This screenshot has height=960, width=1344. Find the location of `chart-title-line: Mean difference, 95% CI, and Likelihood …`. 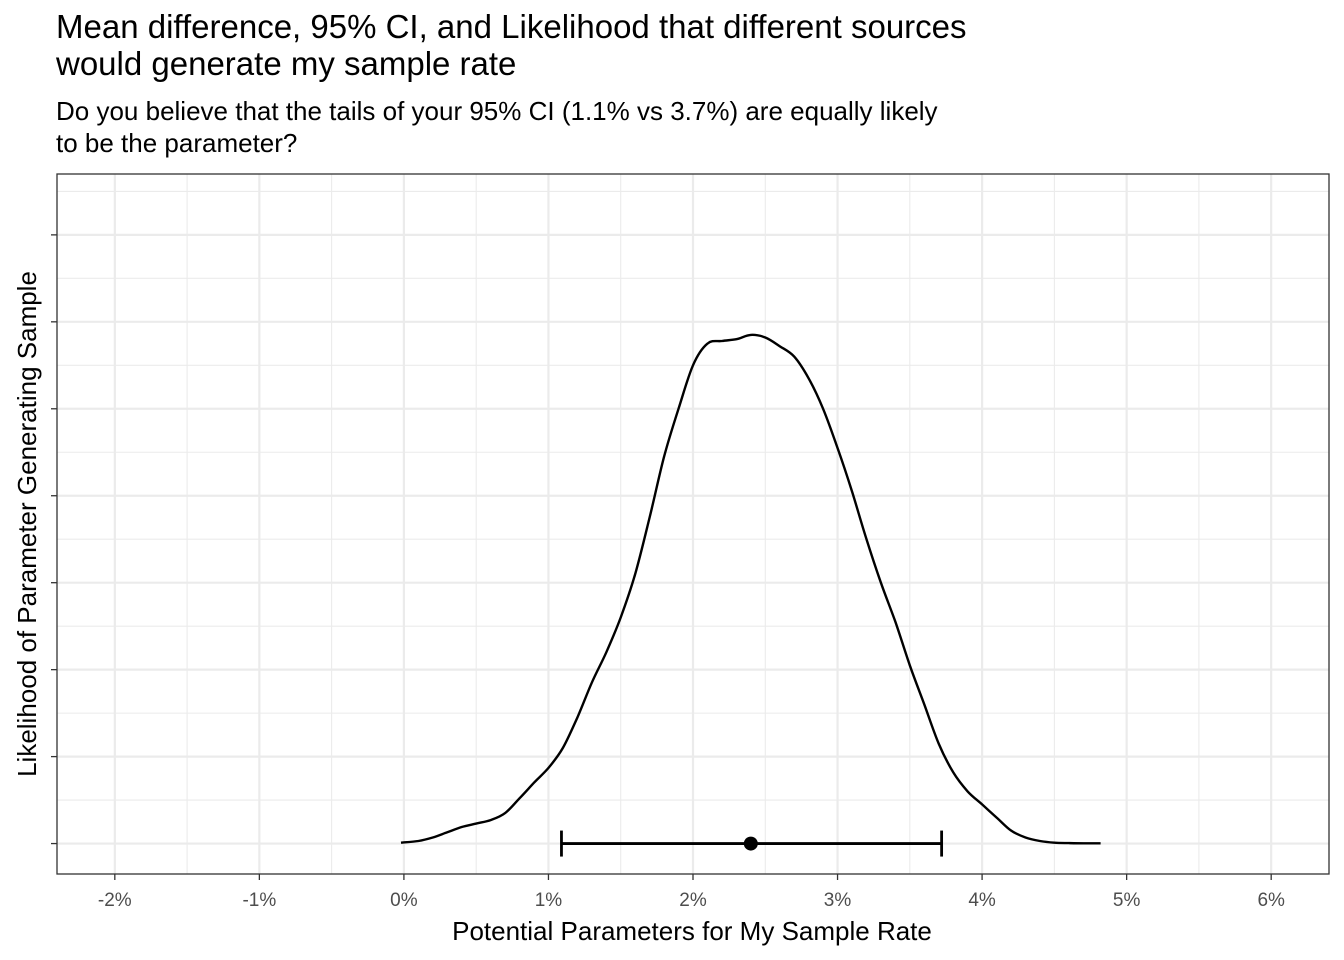

chart-title-line: Mean difference, 95% CI, and Likelihood … is located at coordinates (511, 26).